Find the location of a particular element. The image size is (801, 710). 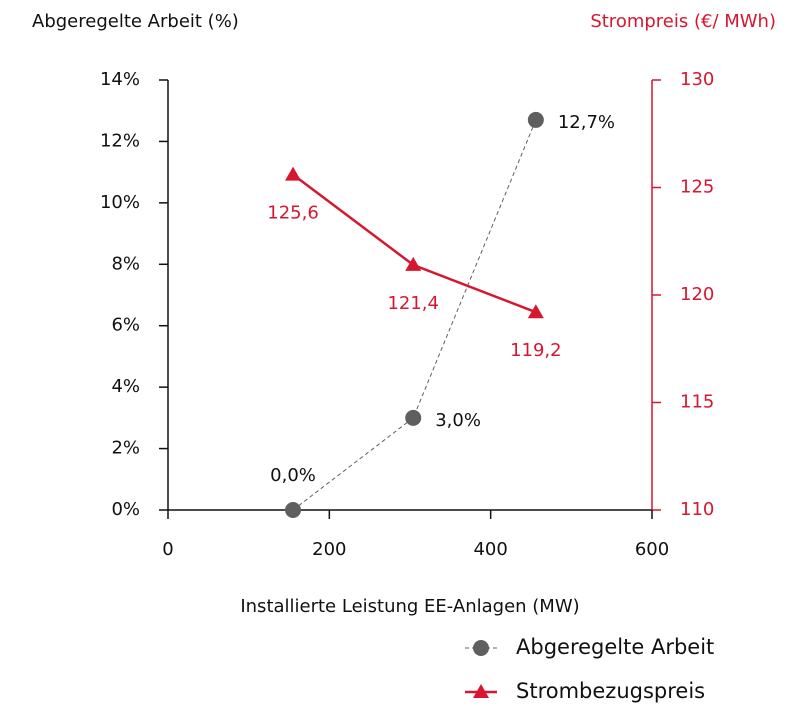

y2-tick-label: 115 is located at coordinates (697, 402).